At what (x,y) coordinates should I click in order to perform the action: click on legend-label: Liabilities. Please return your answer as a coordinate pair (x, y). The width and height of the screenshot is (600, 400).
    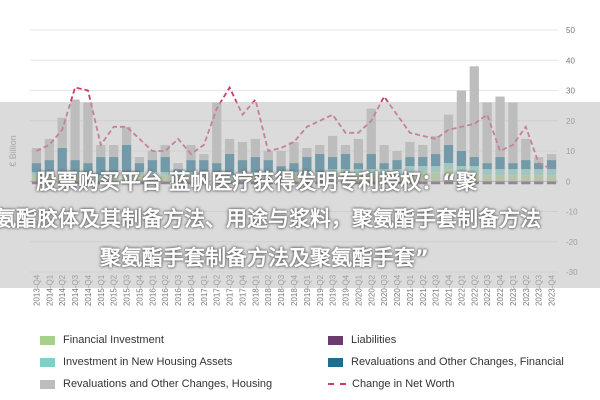
    Looking at the image, I should click on (374, 340).